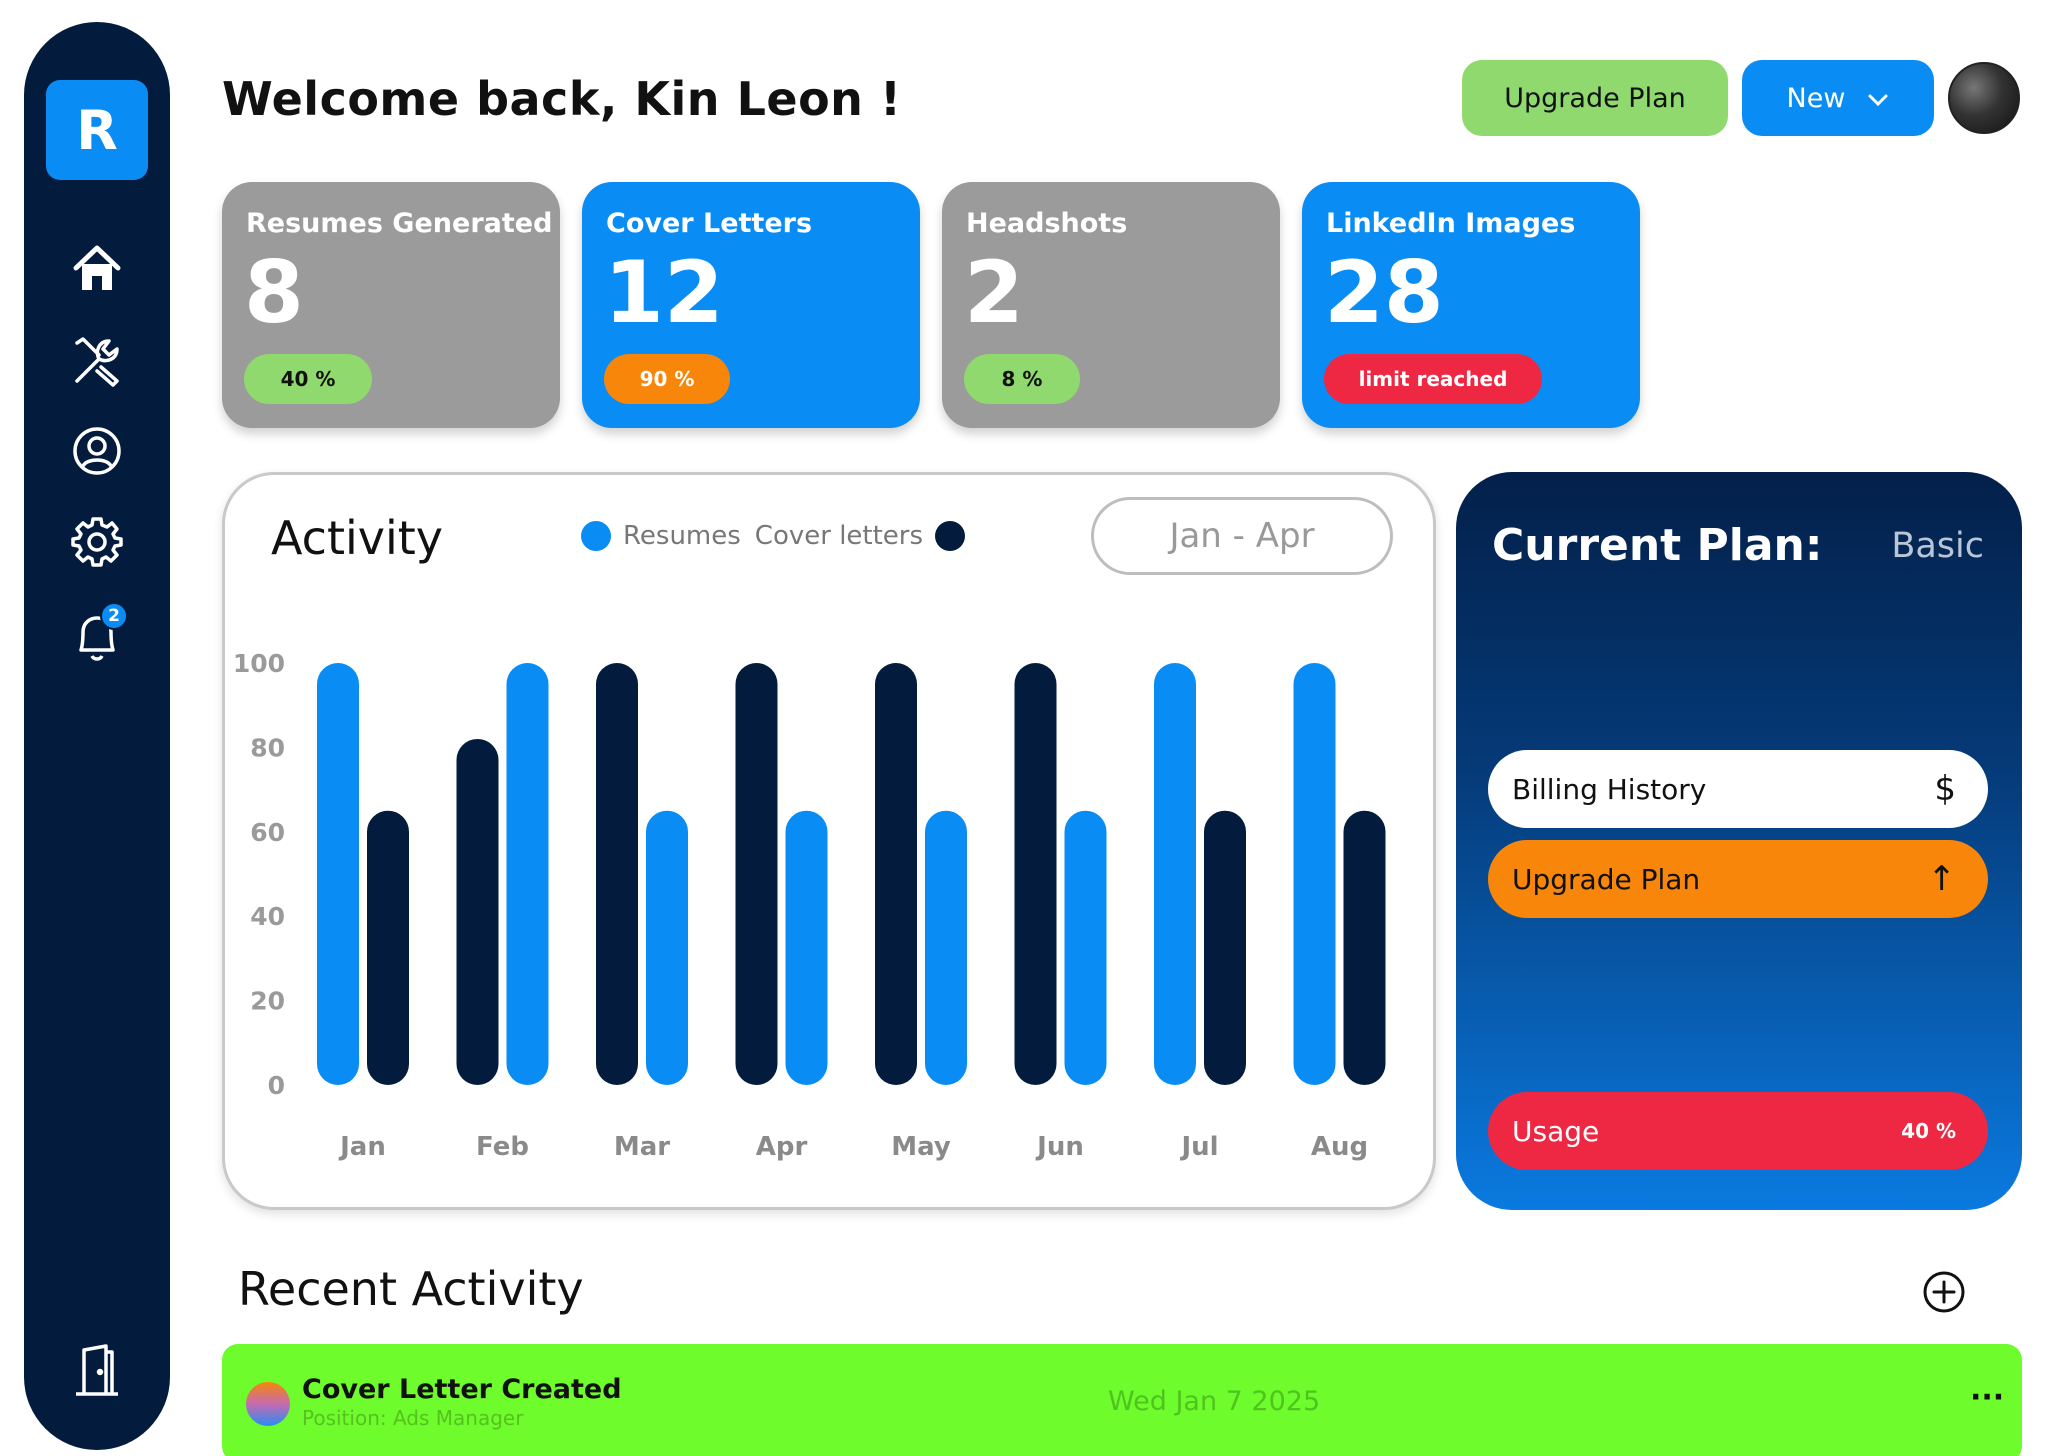  Describe the element at coordinates (276, 1085) in the screenshot. I see `y-tick-label: 0` at that location.